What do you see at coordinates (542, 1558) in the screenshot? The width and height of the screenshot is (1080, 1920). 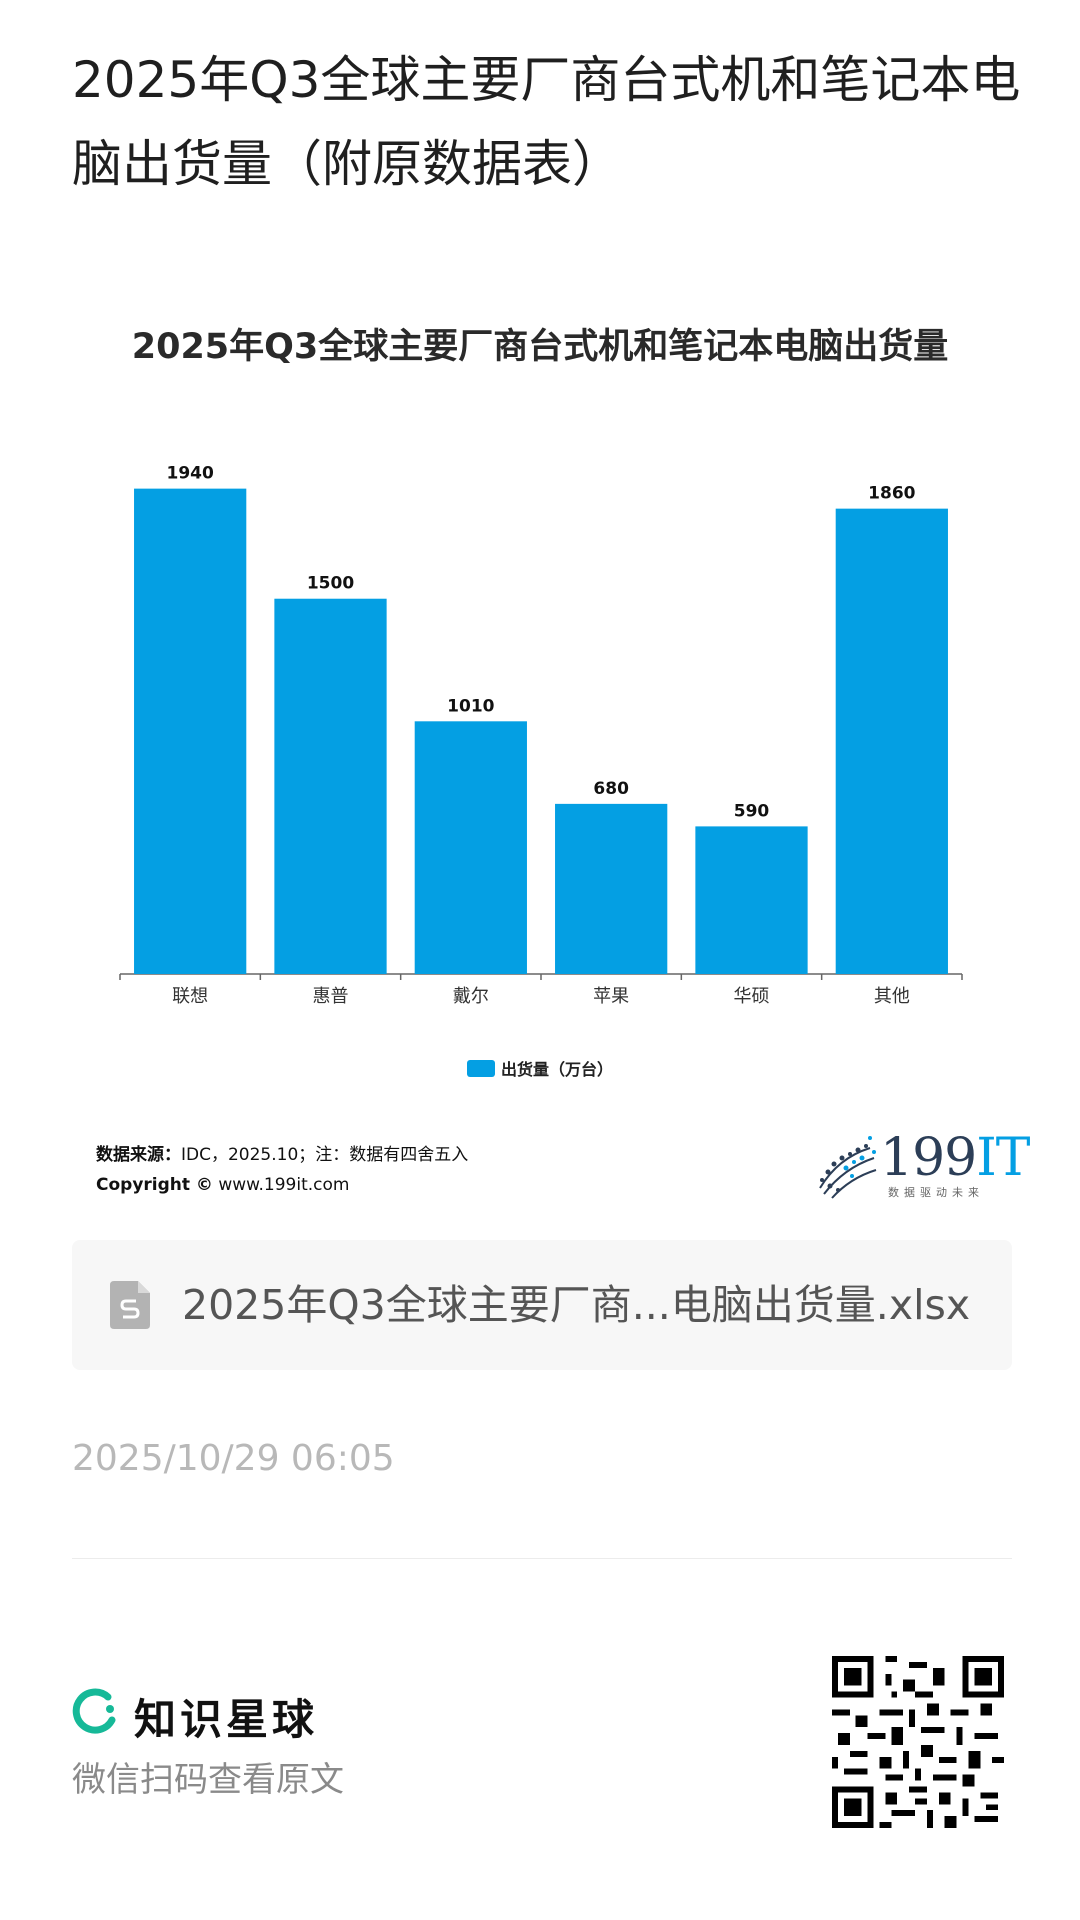 I see `divider` at bounding box center [542, 1558].